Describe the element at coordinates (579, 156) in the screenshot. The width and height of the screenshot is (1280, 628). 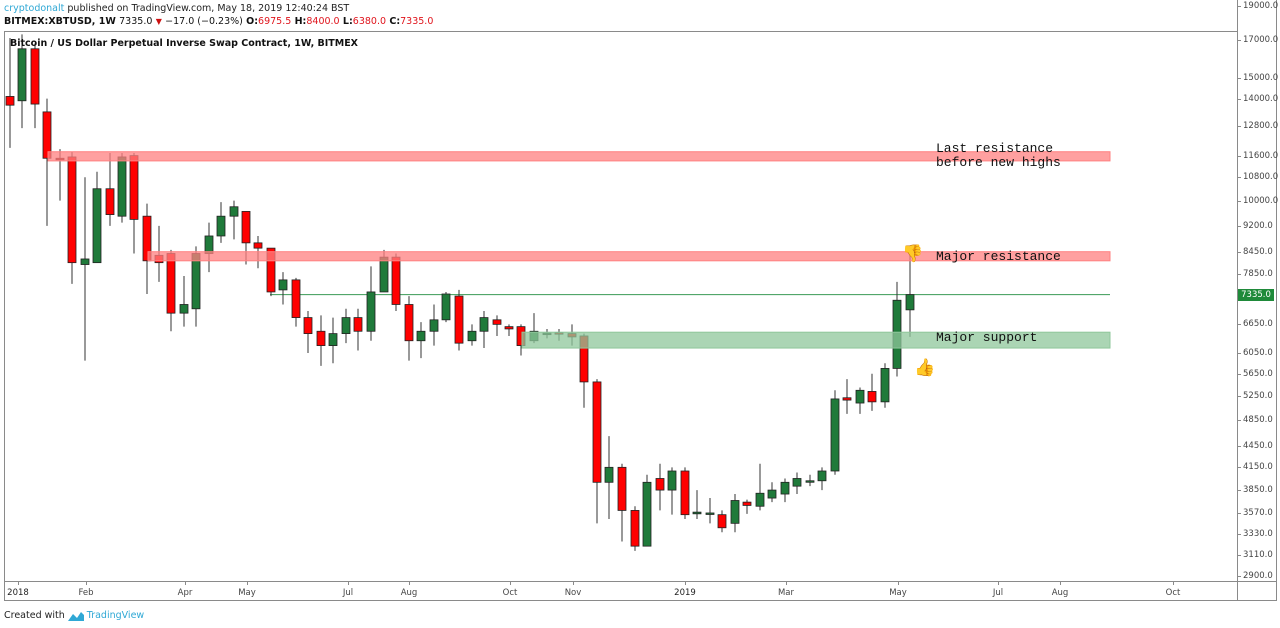
I see `zone-last-resistance-before-new-highs` at that location.